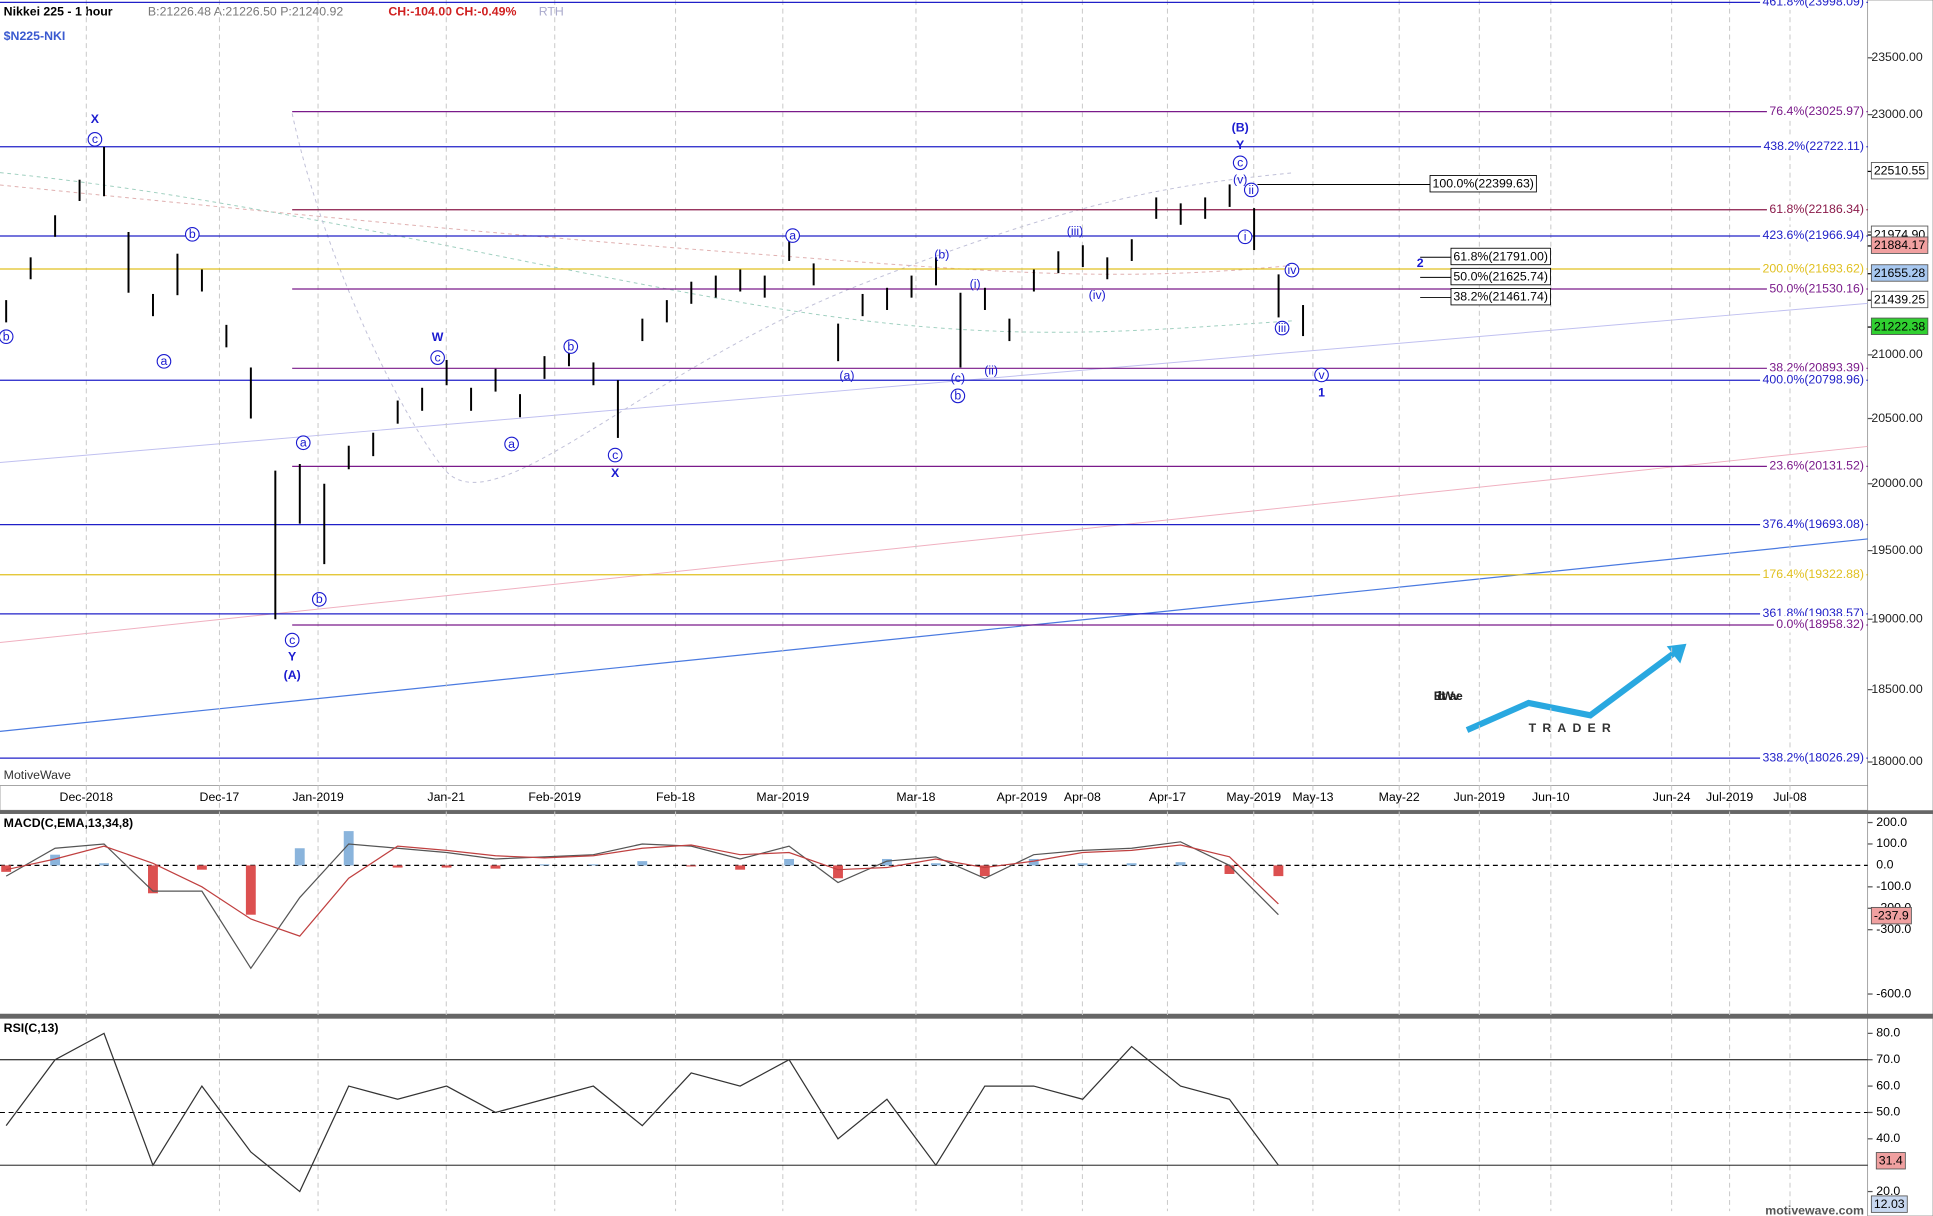  What do you see at coordinates (915, 797) in the screenshot?
I see `x-tick-label: Mar-18` at bounding box center [915, 797].